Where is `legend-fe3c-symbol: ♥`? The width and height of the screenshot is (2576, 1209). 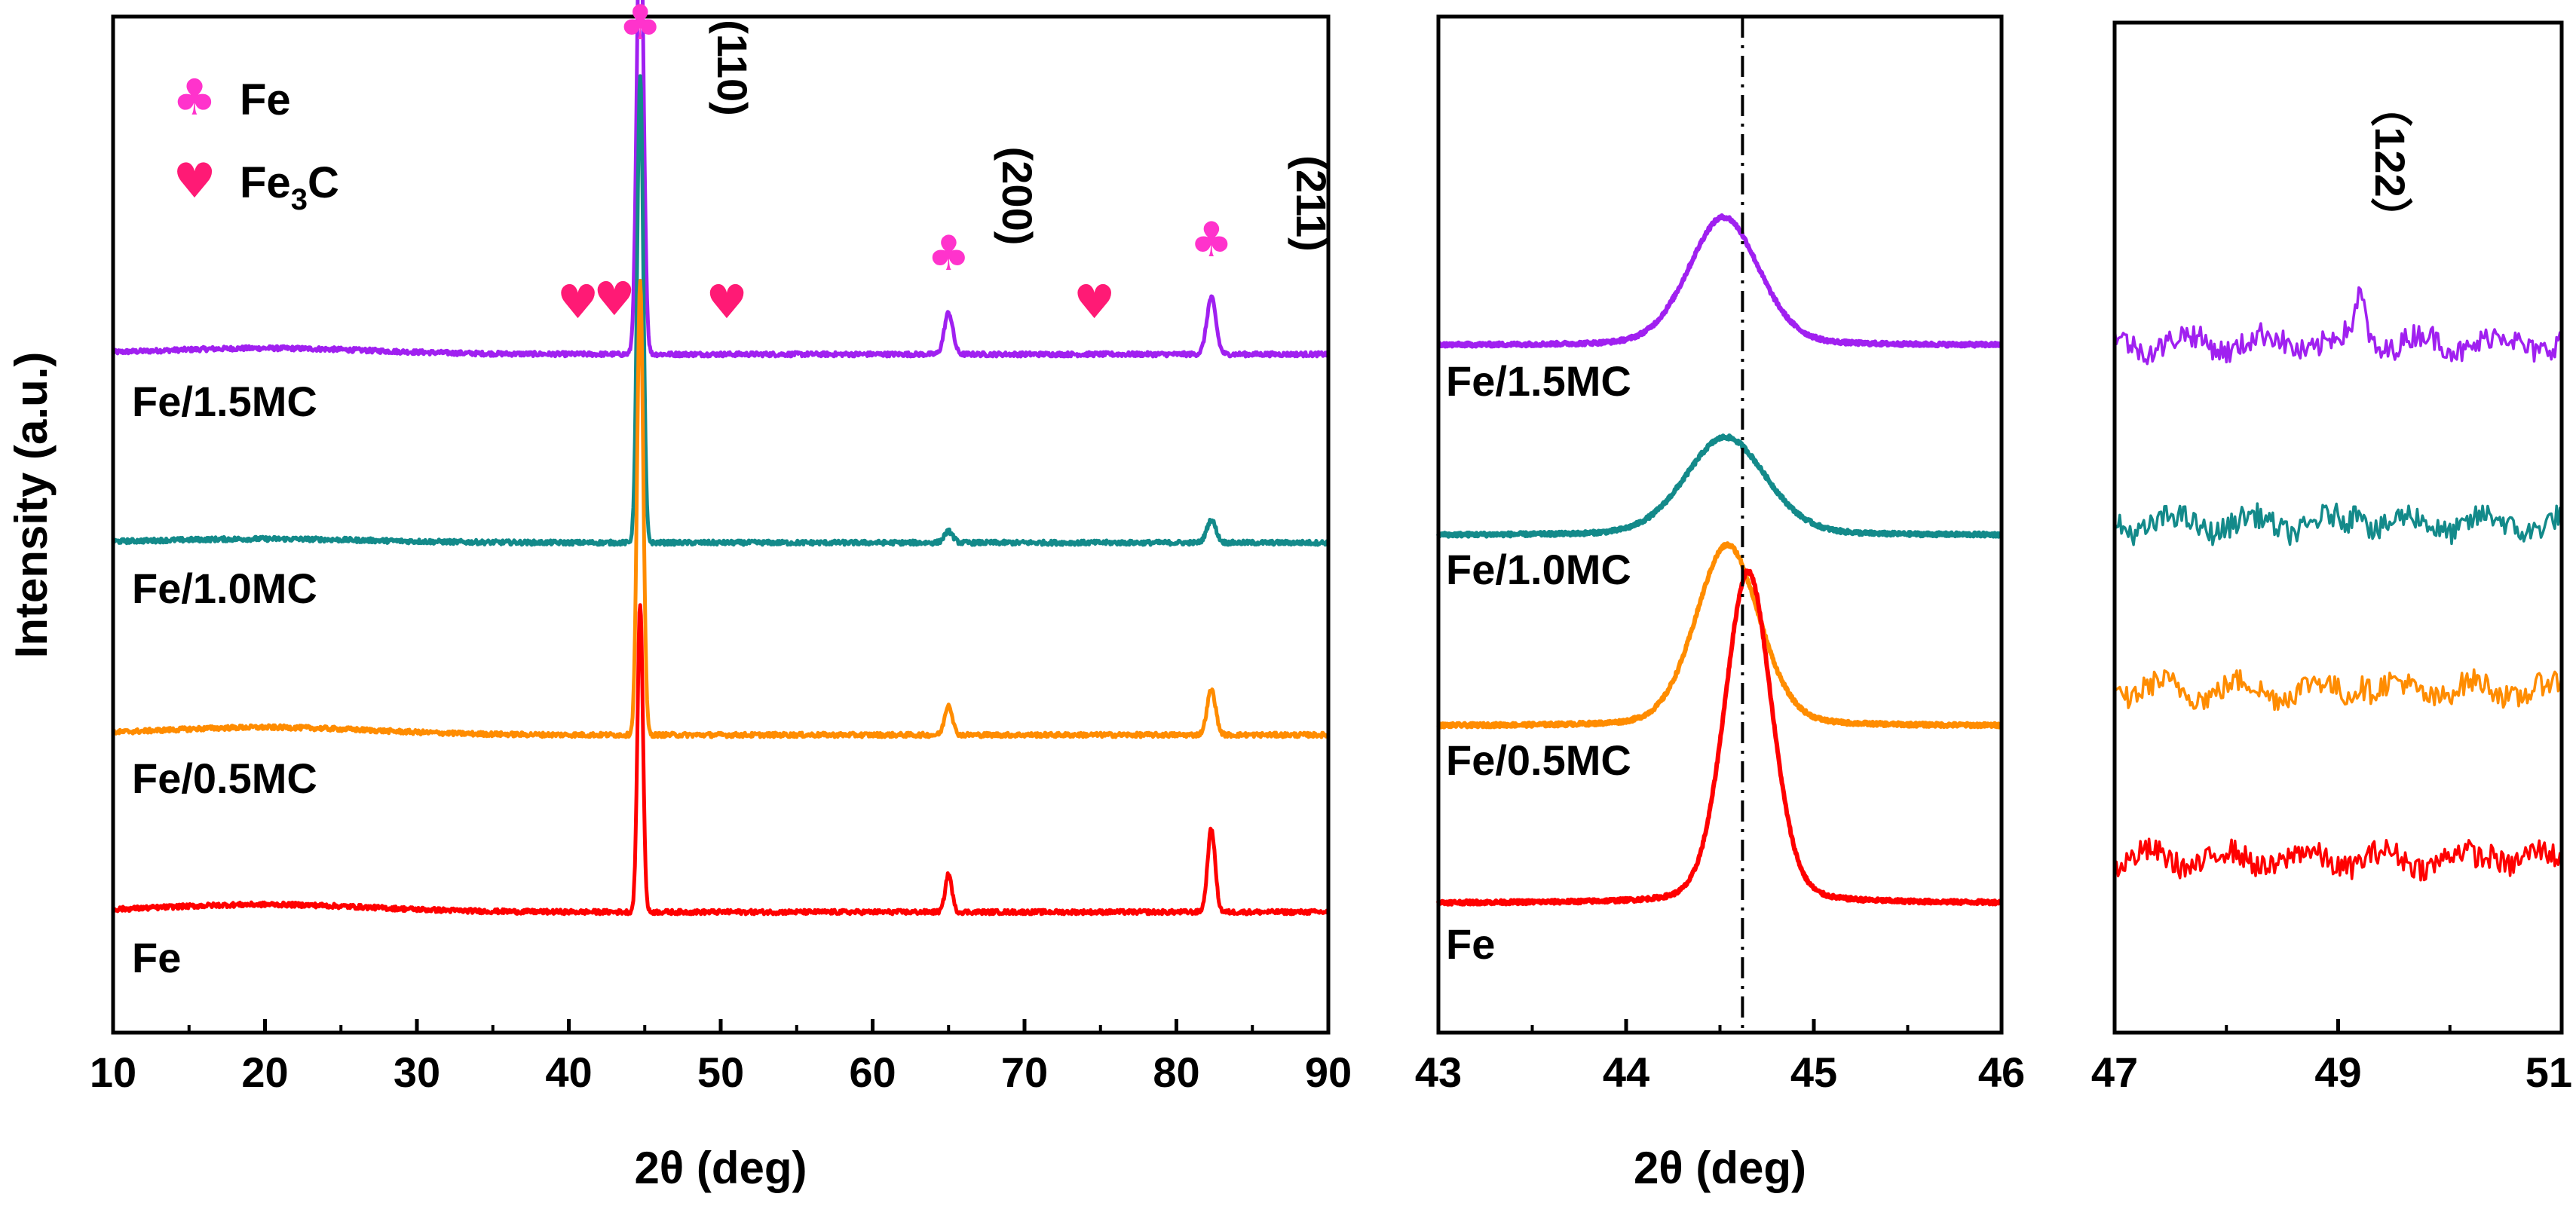 legend-fe3c-symbol: ♥ is located at coordinates (194, 182).